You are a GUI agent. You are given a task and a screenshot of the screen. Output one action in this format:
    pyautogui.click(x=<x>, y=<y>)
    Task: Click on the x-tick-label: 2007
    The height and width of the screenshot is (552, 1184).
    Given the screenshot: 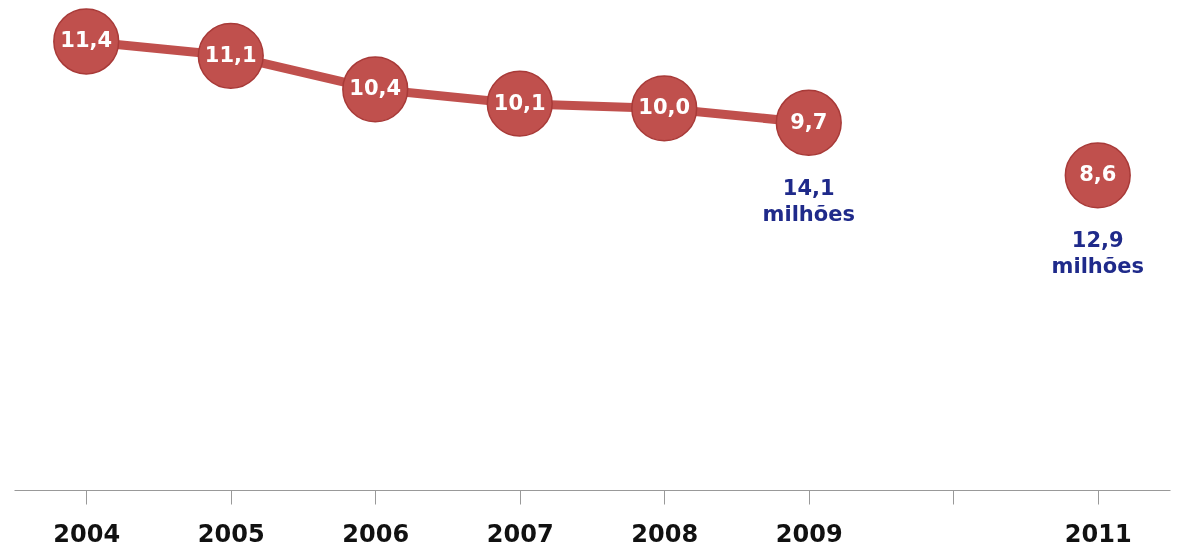 What is the action you would take?
    pyautogui.click(x=520, y=533)
    